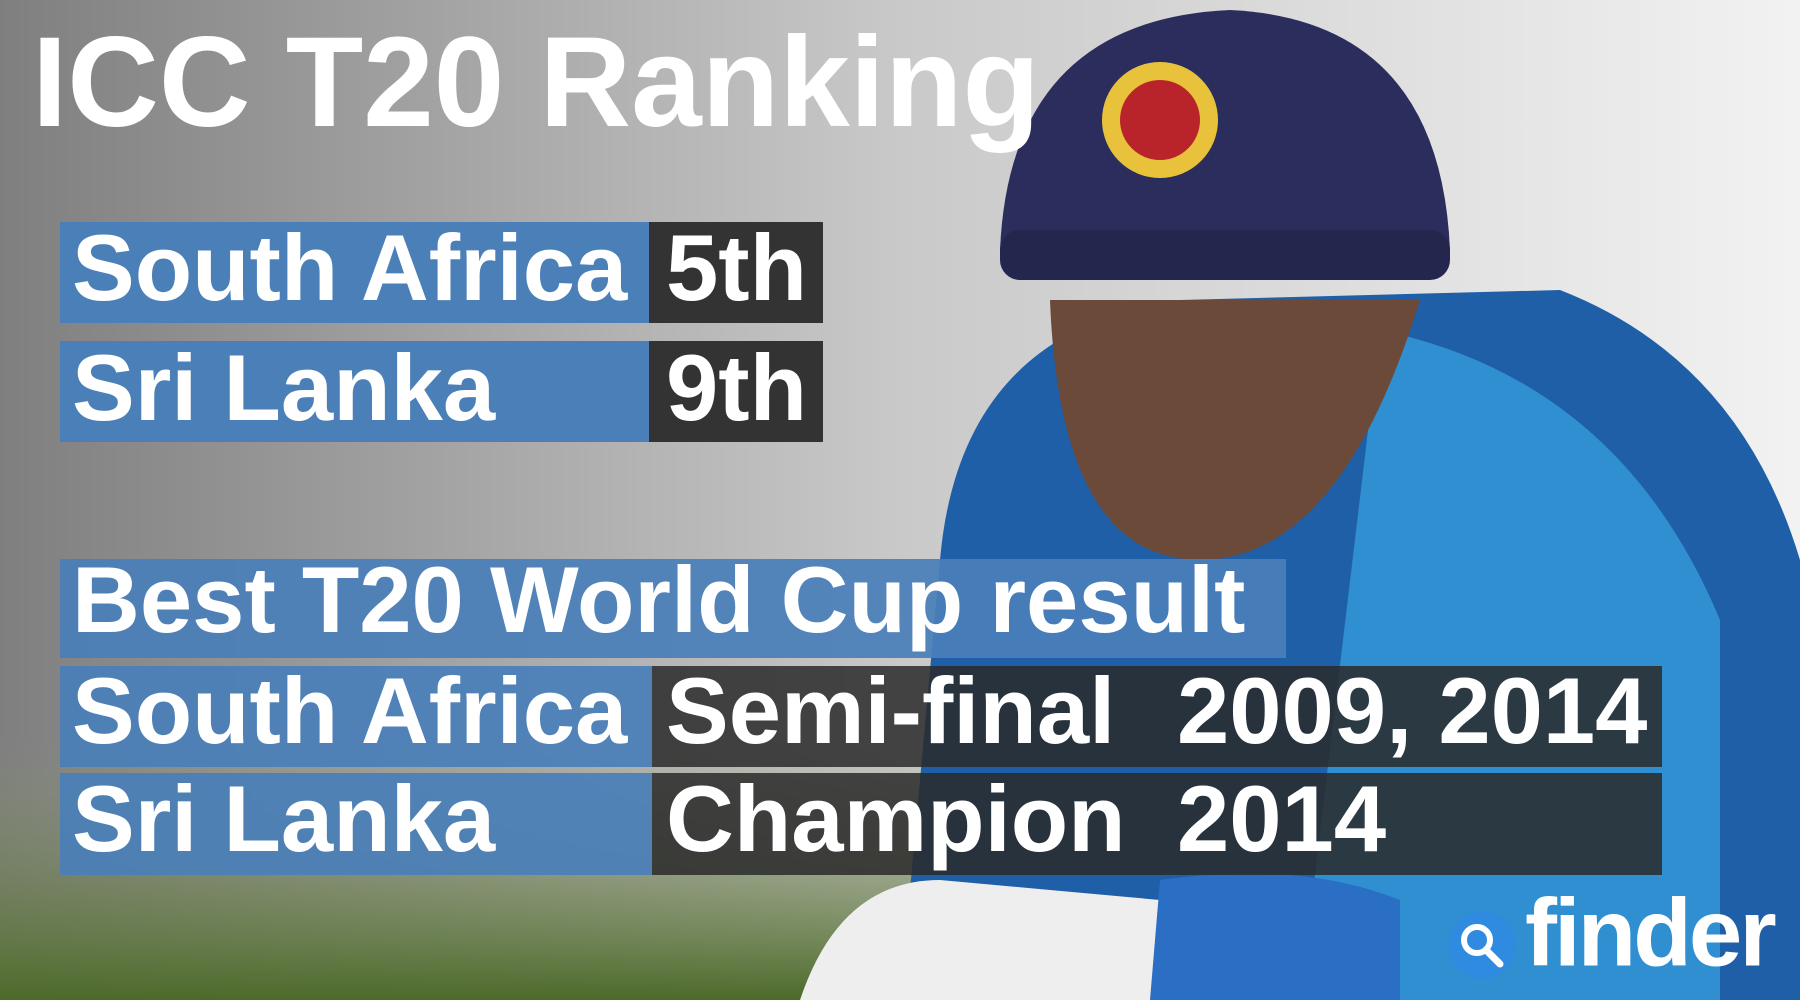 This screenshot has height=1000, width=1800. What do you see at coordinates (896, 818) in the screenshot?
I see `result: Champion` at bounding box center [896, 818].